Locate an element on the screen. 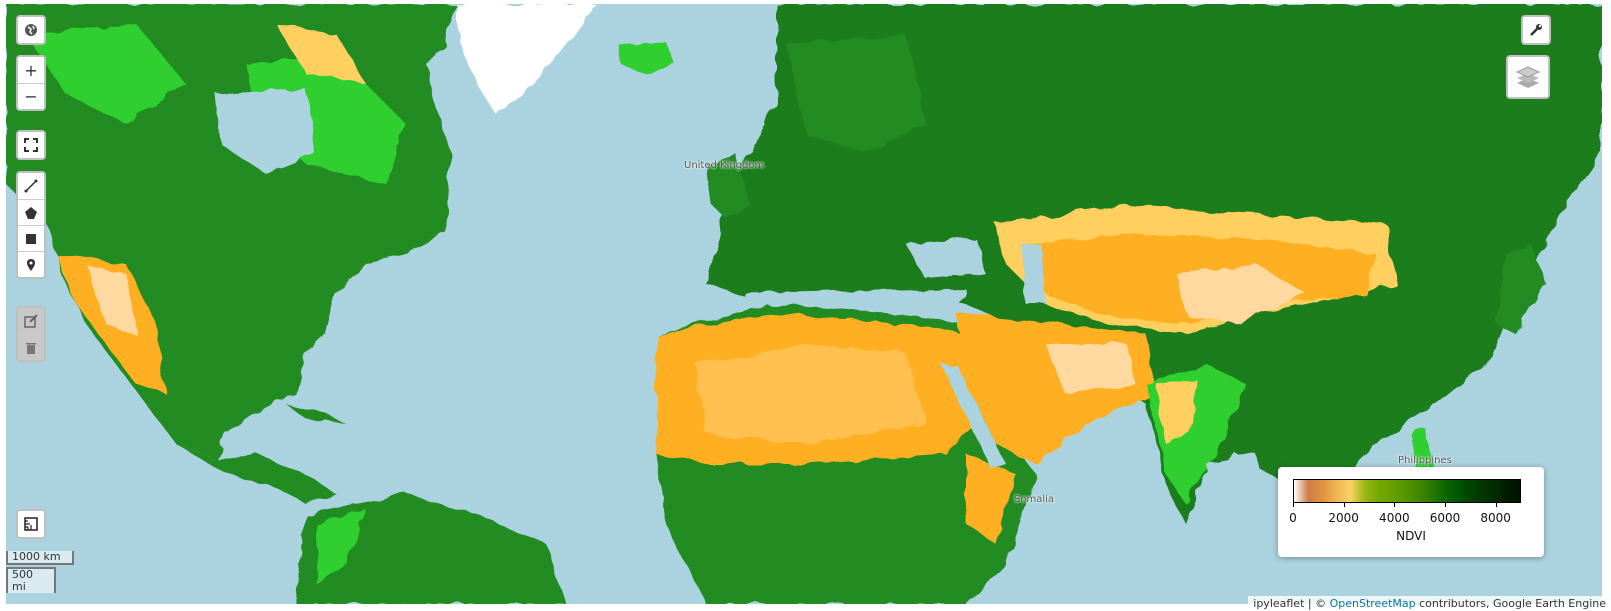 The image size is (1611, 611). fullscreen-icon is located at coordinates (31, 145).